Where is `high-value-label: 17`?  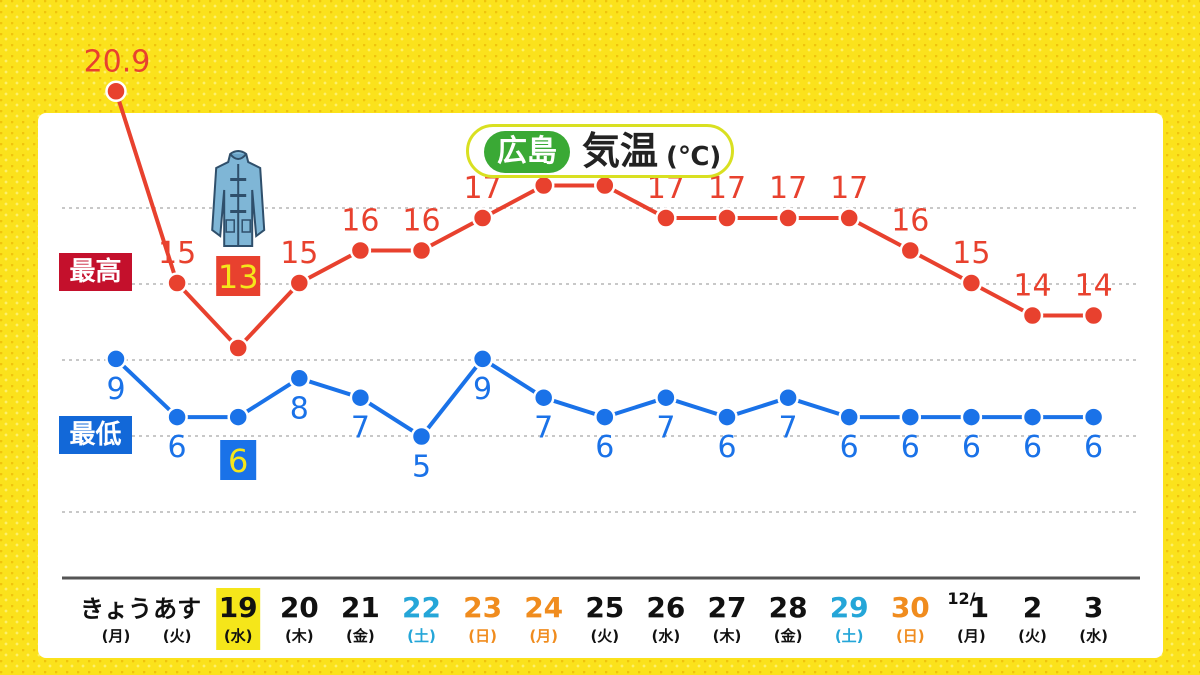
high-value-label: 17 is located at coordinates (788, 188).